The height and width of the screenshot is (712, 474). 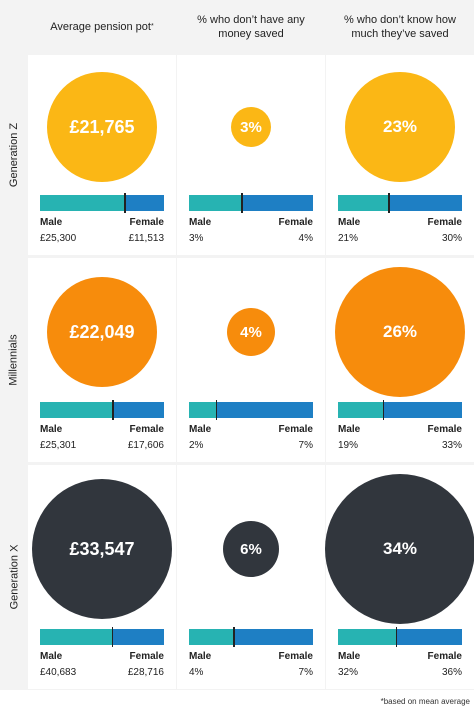 I want to click on cell-r2-c1: £22,049 Male Female £25,301 £17,606, so click(x=102, y=360).